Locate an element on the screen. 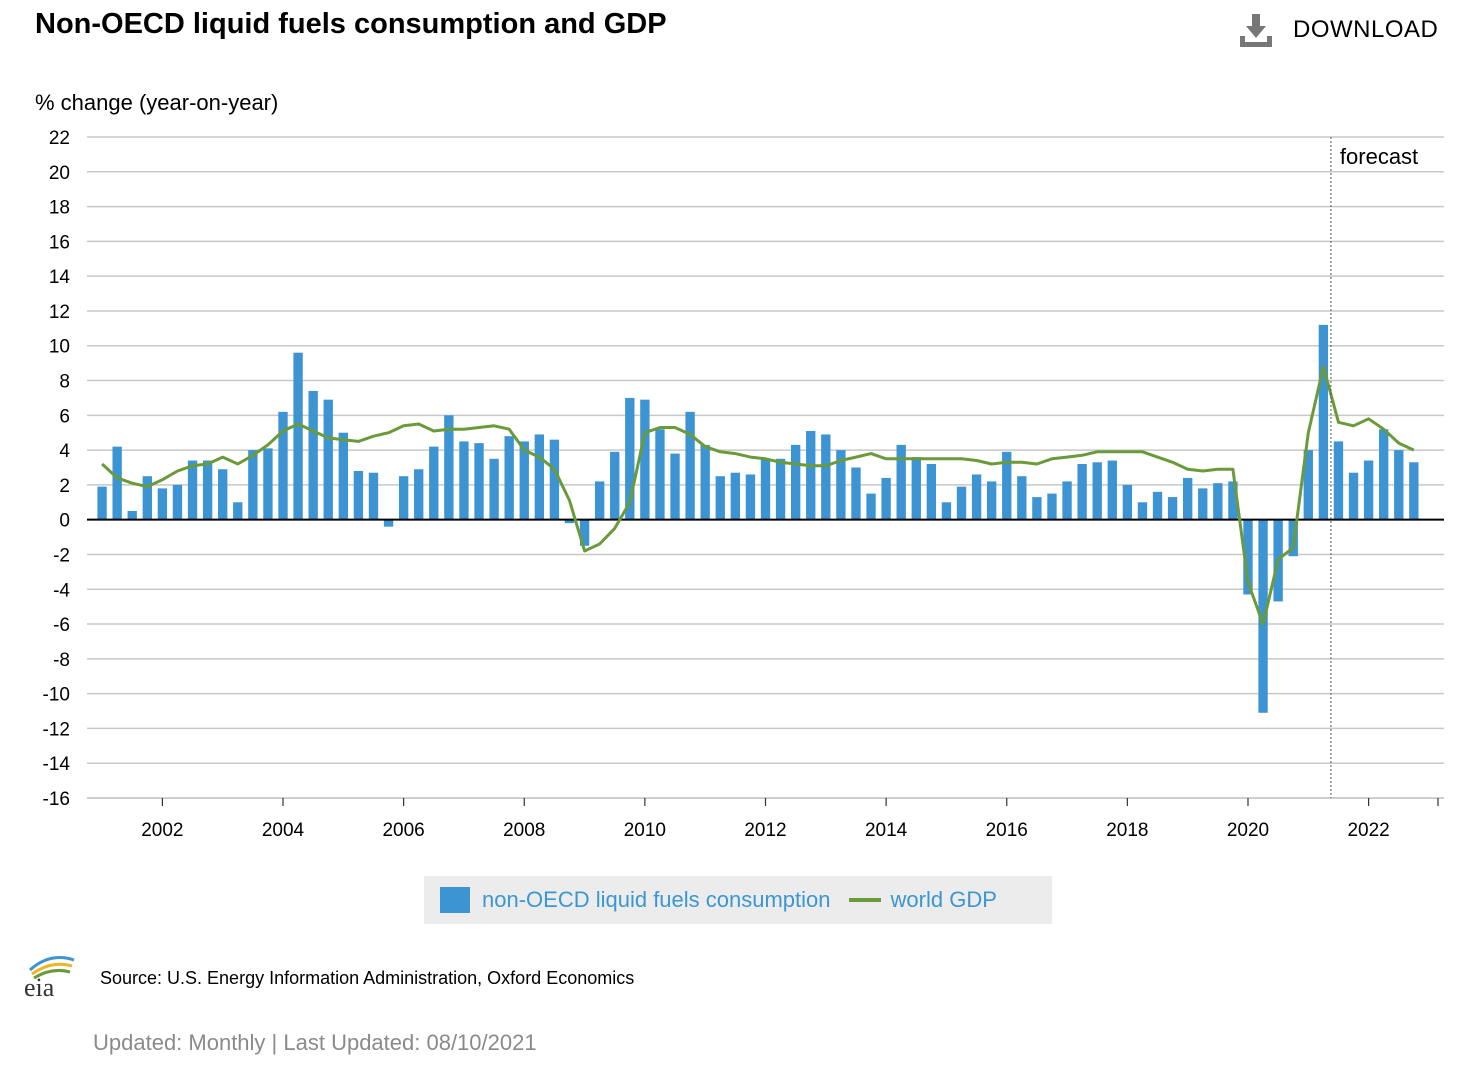 Image resolution: width=1480 pixels, height=1074 pixels. y-tick-label: 4 is located at coordinates (64, 451).